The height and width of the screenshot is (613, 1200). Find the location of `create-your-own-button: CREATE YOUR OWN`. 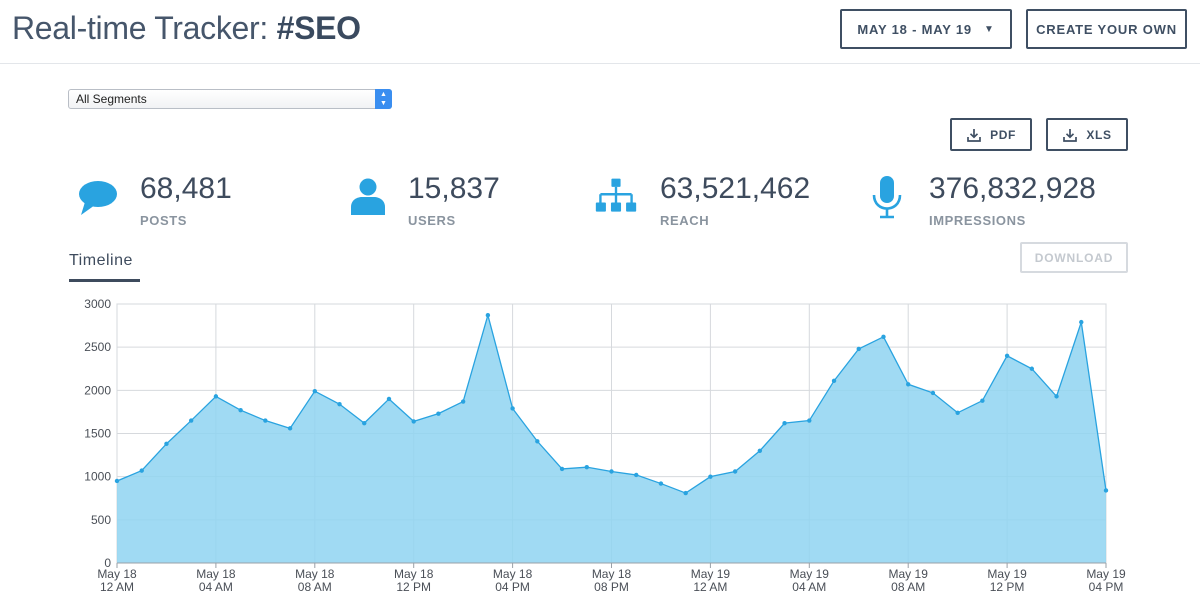

create-your-own-button: CREATE YOUR OWN is located at coordinates (1106, 29).